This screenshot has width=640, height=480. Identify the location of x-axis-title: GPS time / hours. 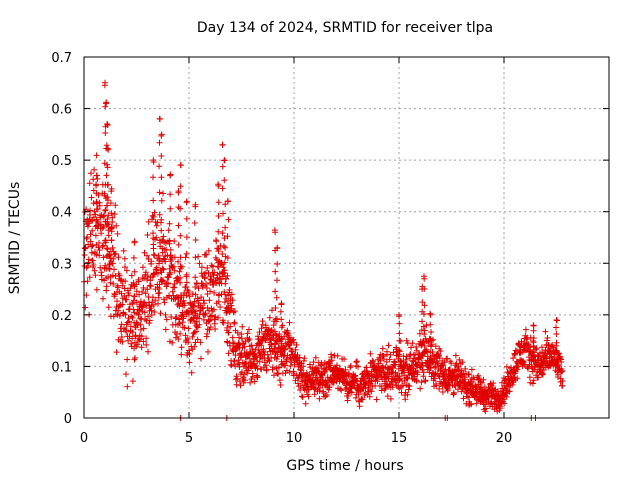
(344, 466).